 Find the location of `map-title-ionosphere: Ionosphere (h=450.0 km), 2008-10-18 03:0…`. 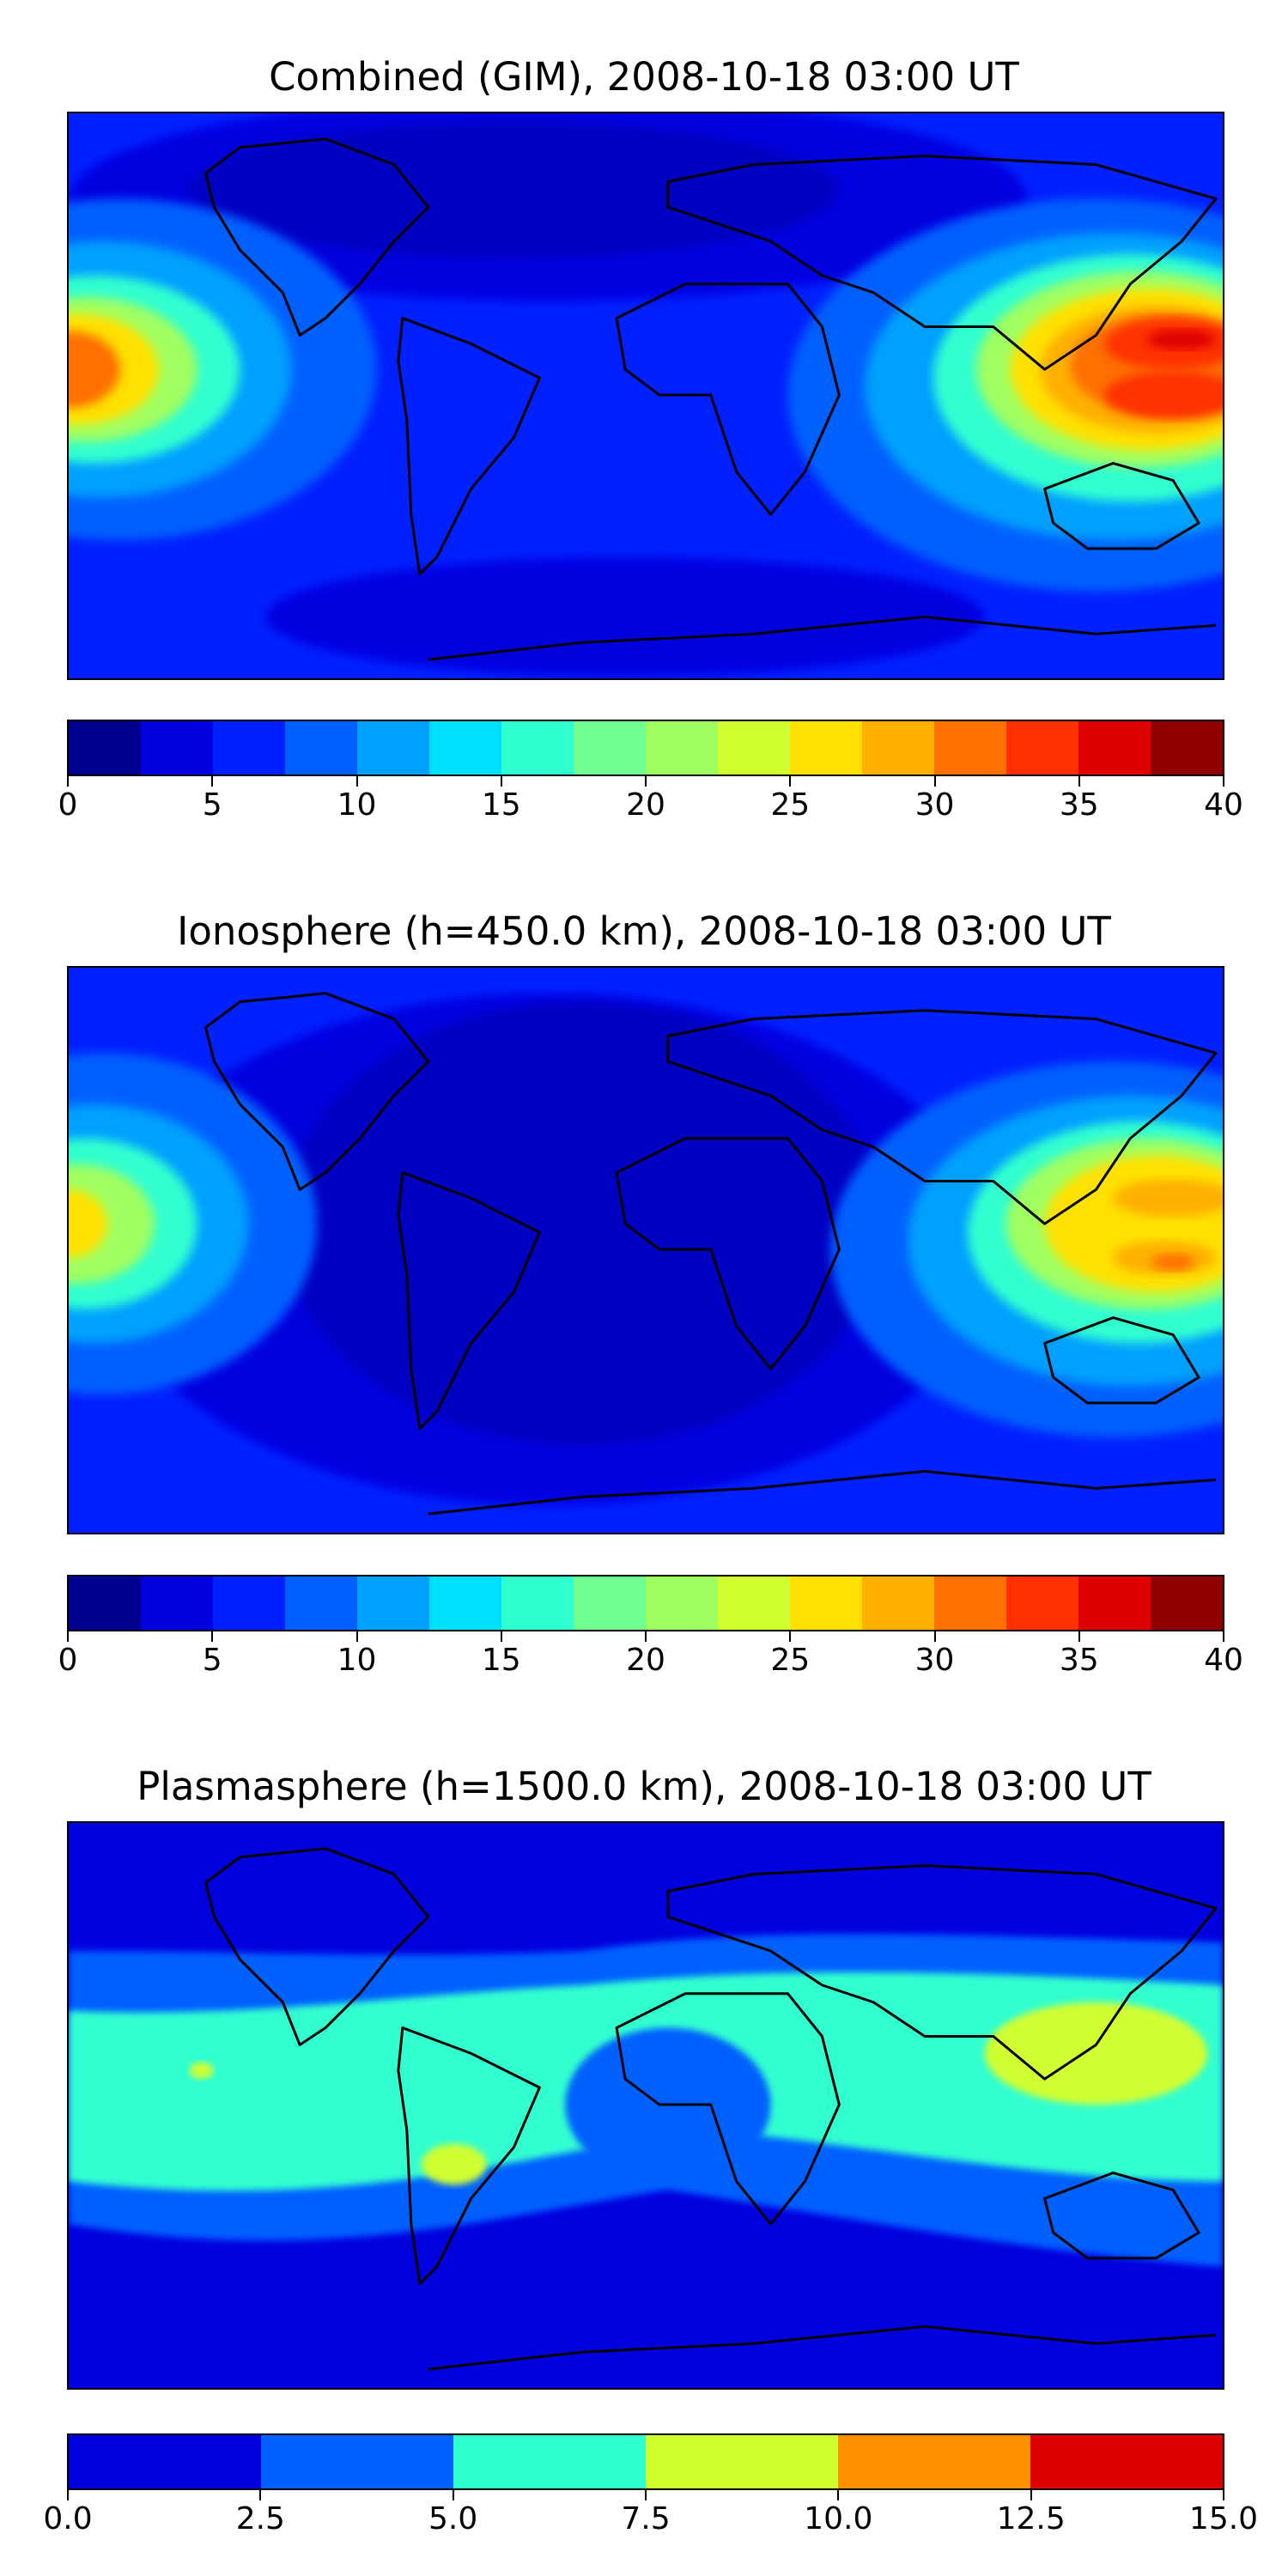

map-title-ionosphere: Ionosphere (h=450.0 km), 2008-10-18 03:0… is located at coordinates (644, 931).